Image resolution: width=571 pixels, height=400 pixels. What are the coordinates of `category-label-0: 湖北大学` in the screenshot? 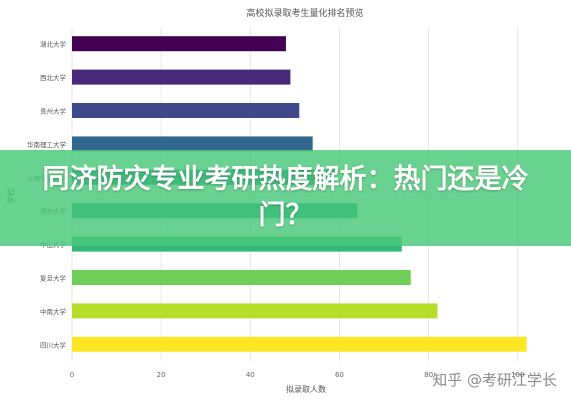 It's located at (53, 44).